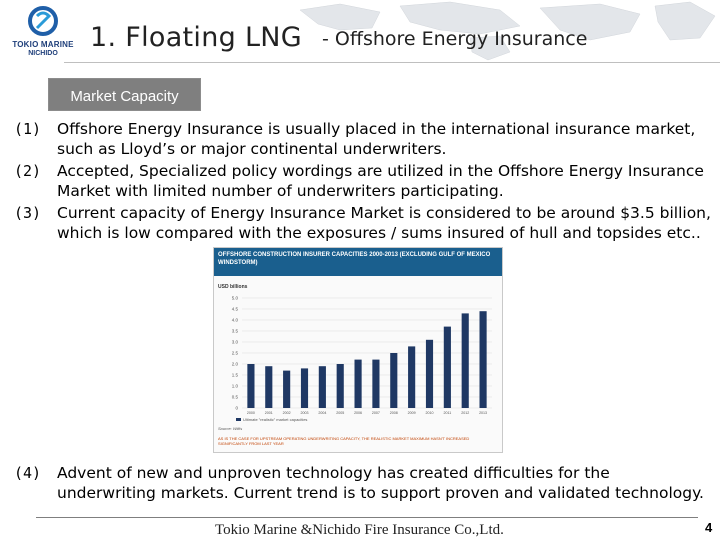 This screenshot has width=720, height=540. Describe the element at coordinates (367, 517) in the screenshot. I see `footer-divider` at that location.